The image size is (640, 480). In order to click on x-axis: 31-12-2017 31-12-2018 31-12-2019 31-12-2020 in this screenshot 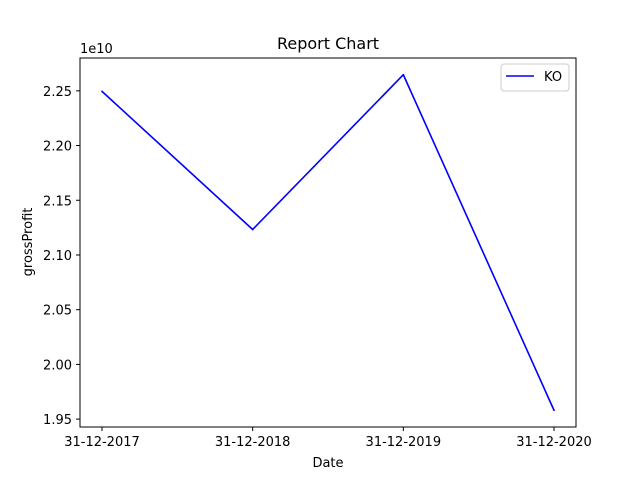, I will do `click(328, 438)`.